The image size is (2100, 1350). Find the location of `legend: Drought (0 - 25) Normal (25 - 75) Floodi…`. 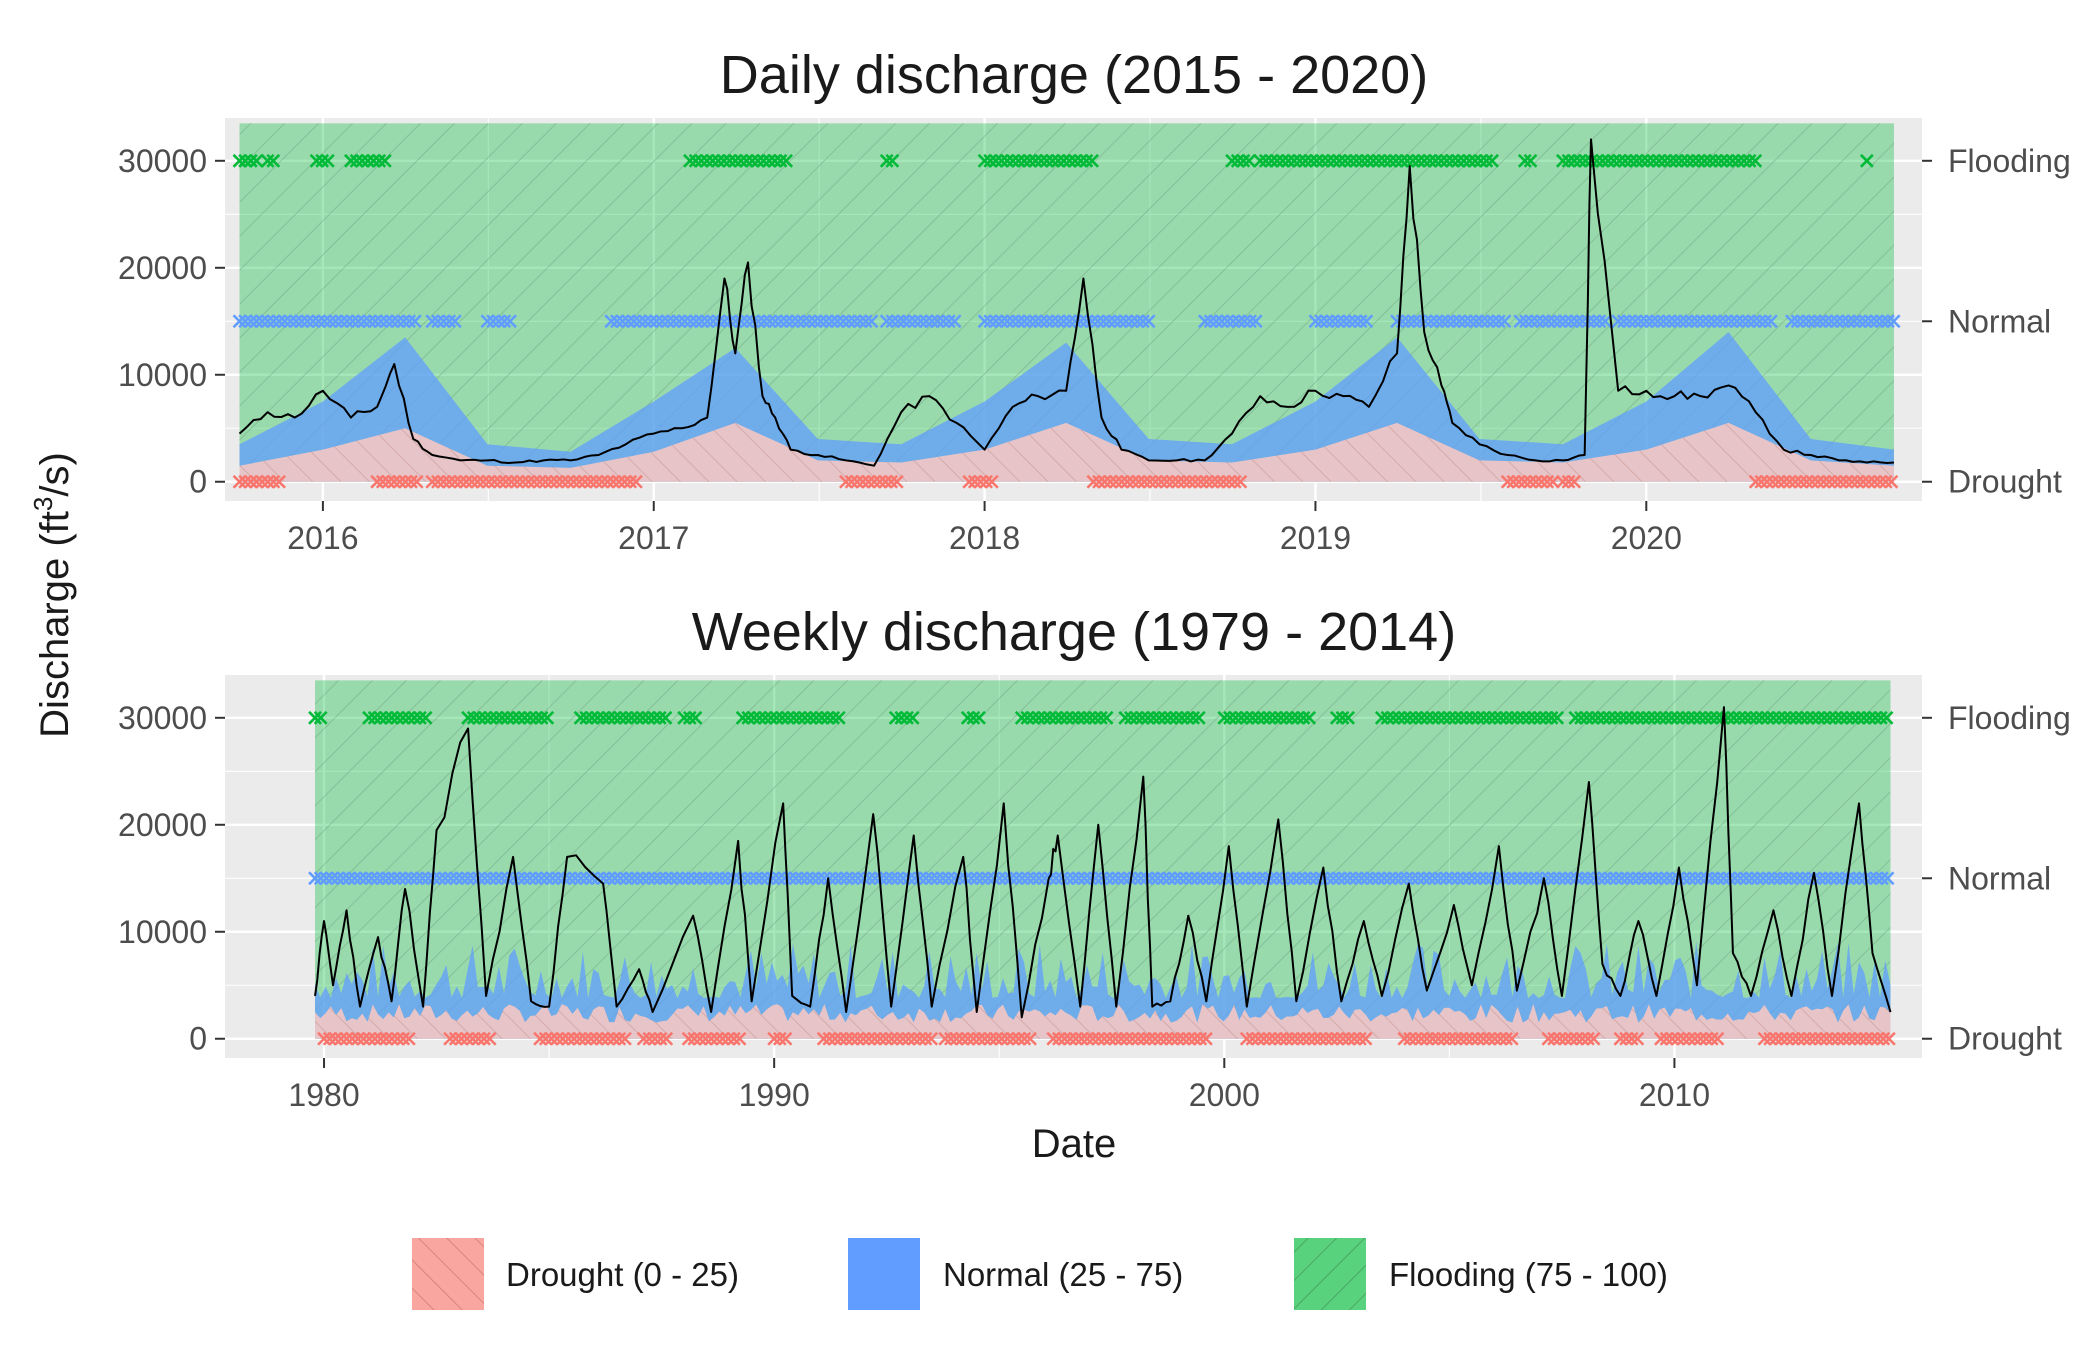

legend: Drought (0 - 25) Normal (25 - 75) Floodi… is located at coordinates (1040, 1274).